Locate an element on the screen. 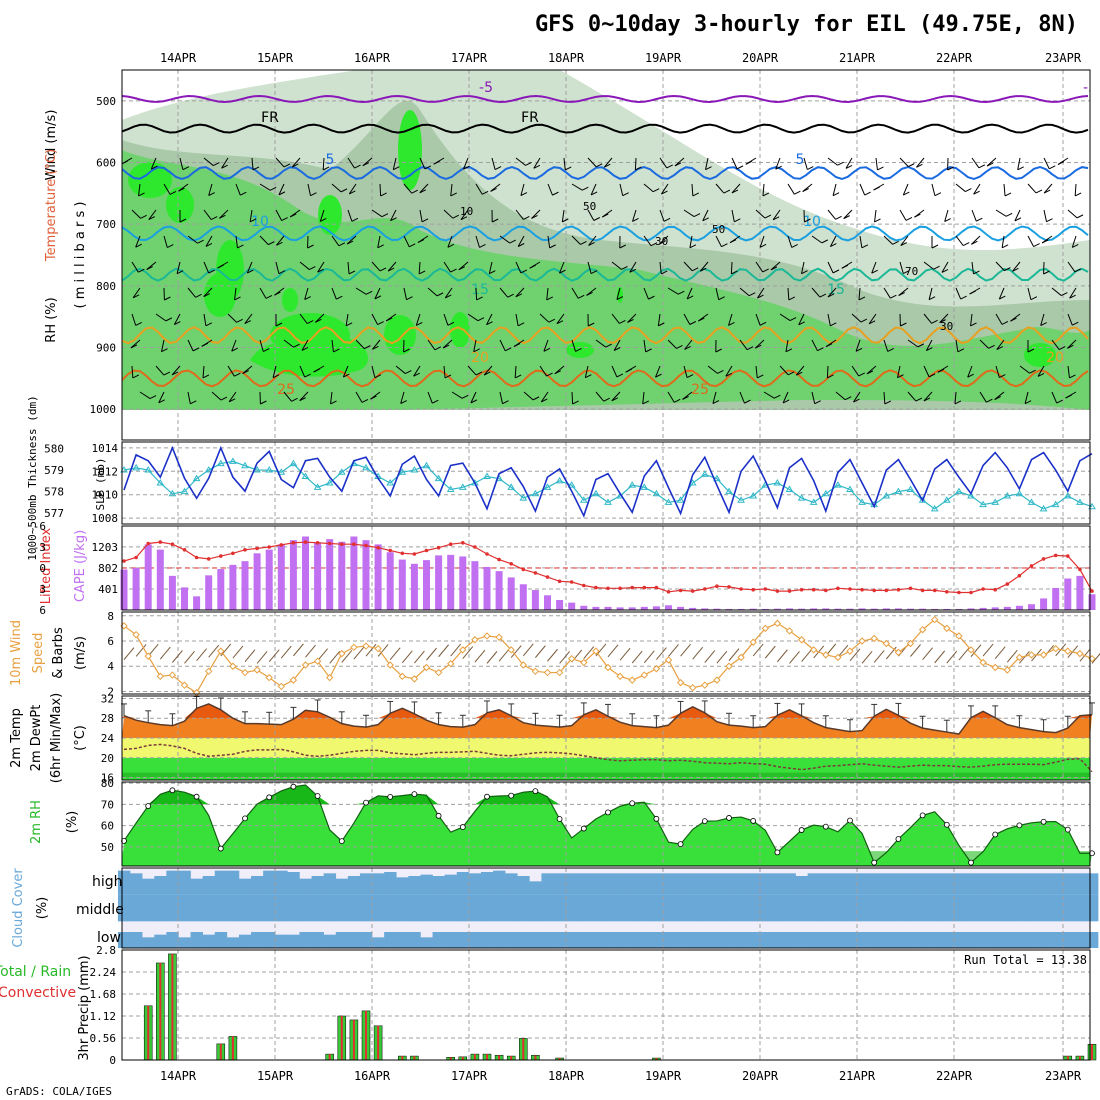 This screenshot has height=1100, width=1100. thickness-line is located at coordinates (608, 485).